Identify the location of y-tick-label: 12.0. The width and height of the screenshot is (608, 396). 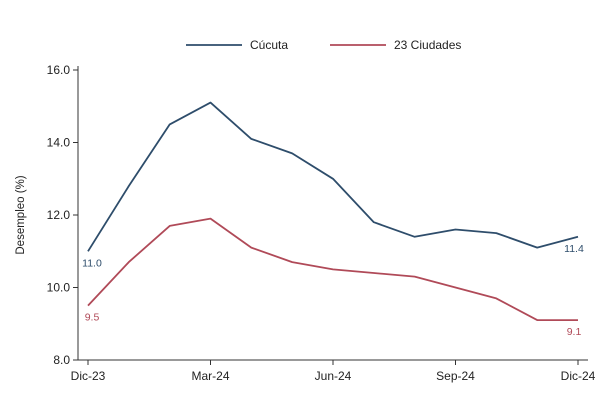
(59, 215).